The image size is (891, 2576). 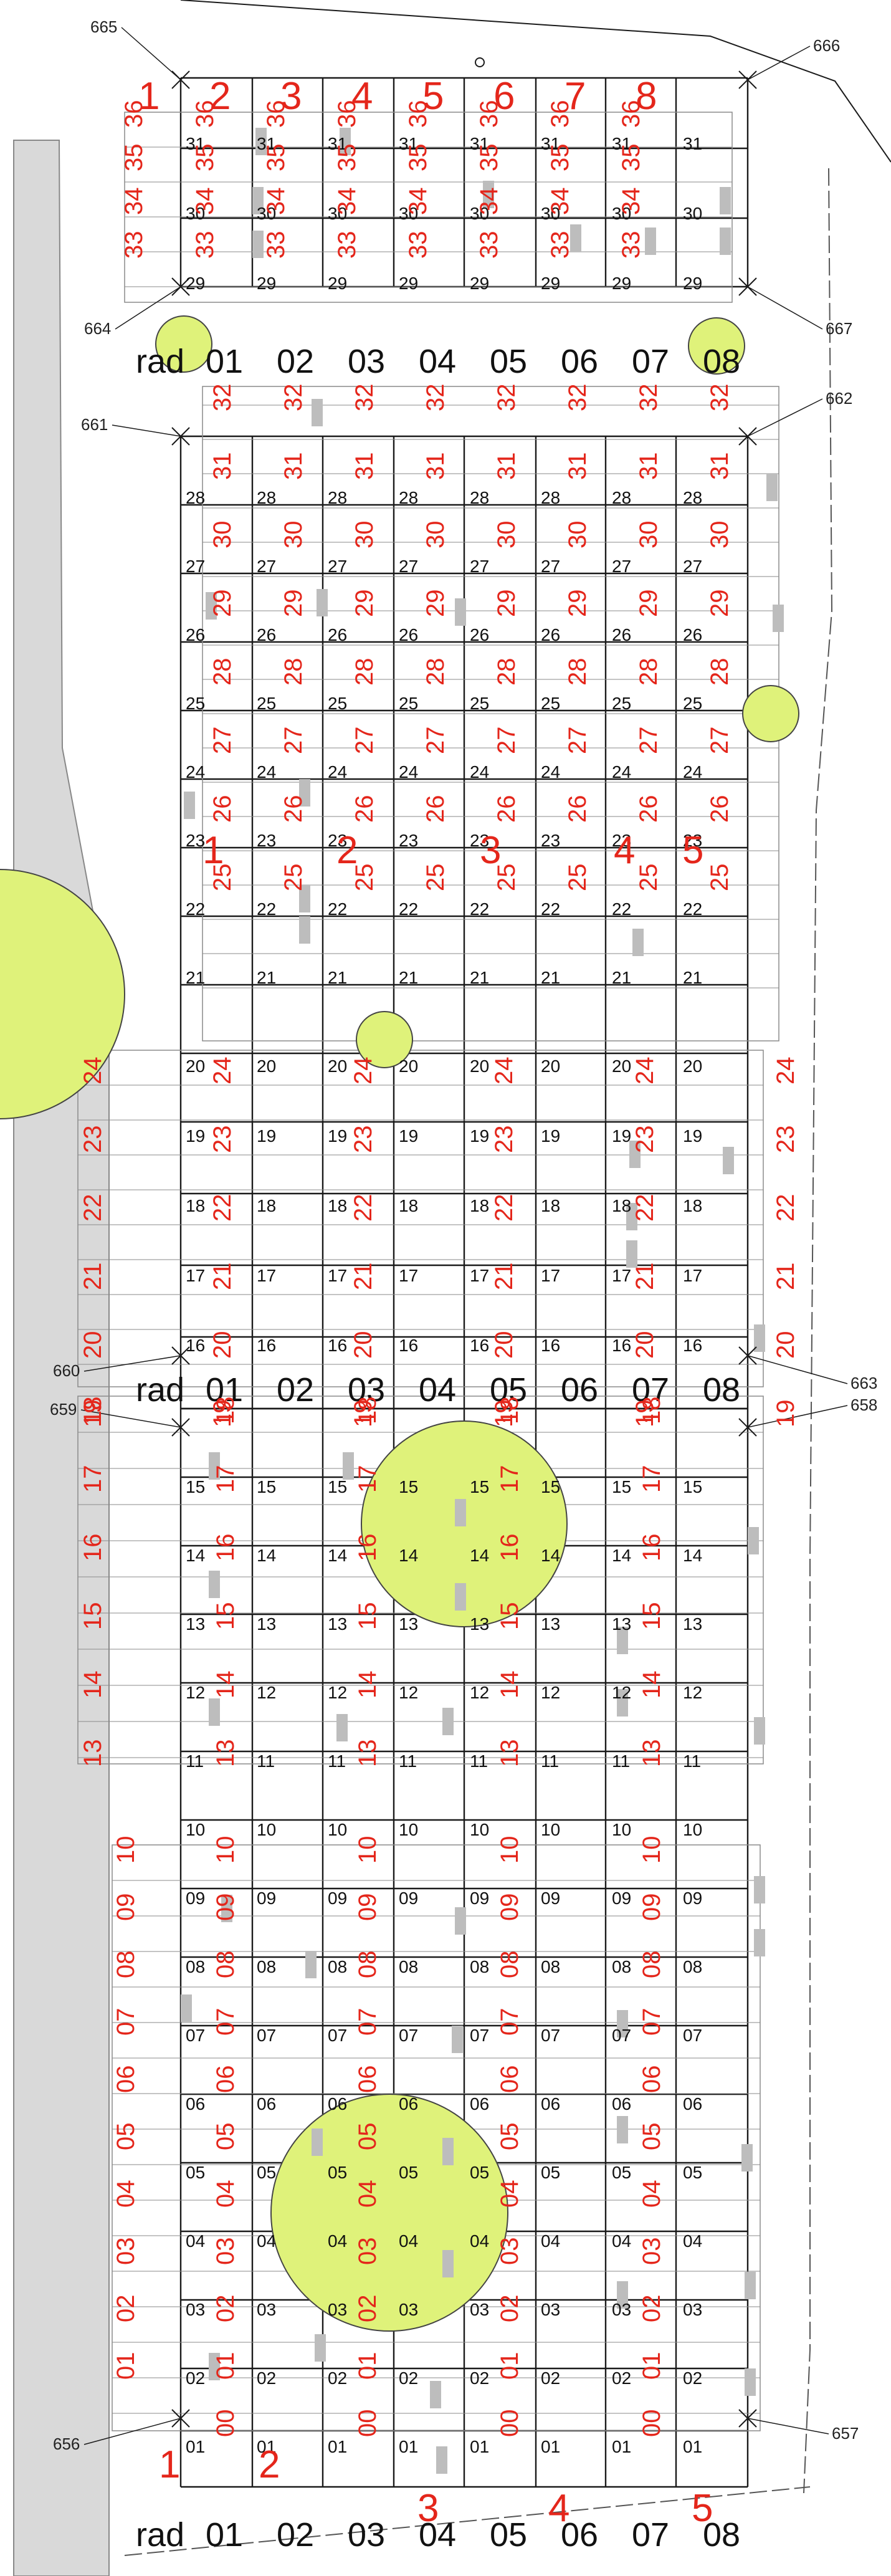 I want to click on row-header-col-07: 07, so click(x=651, y=1390).